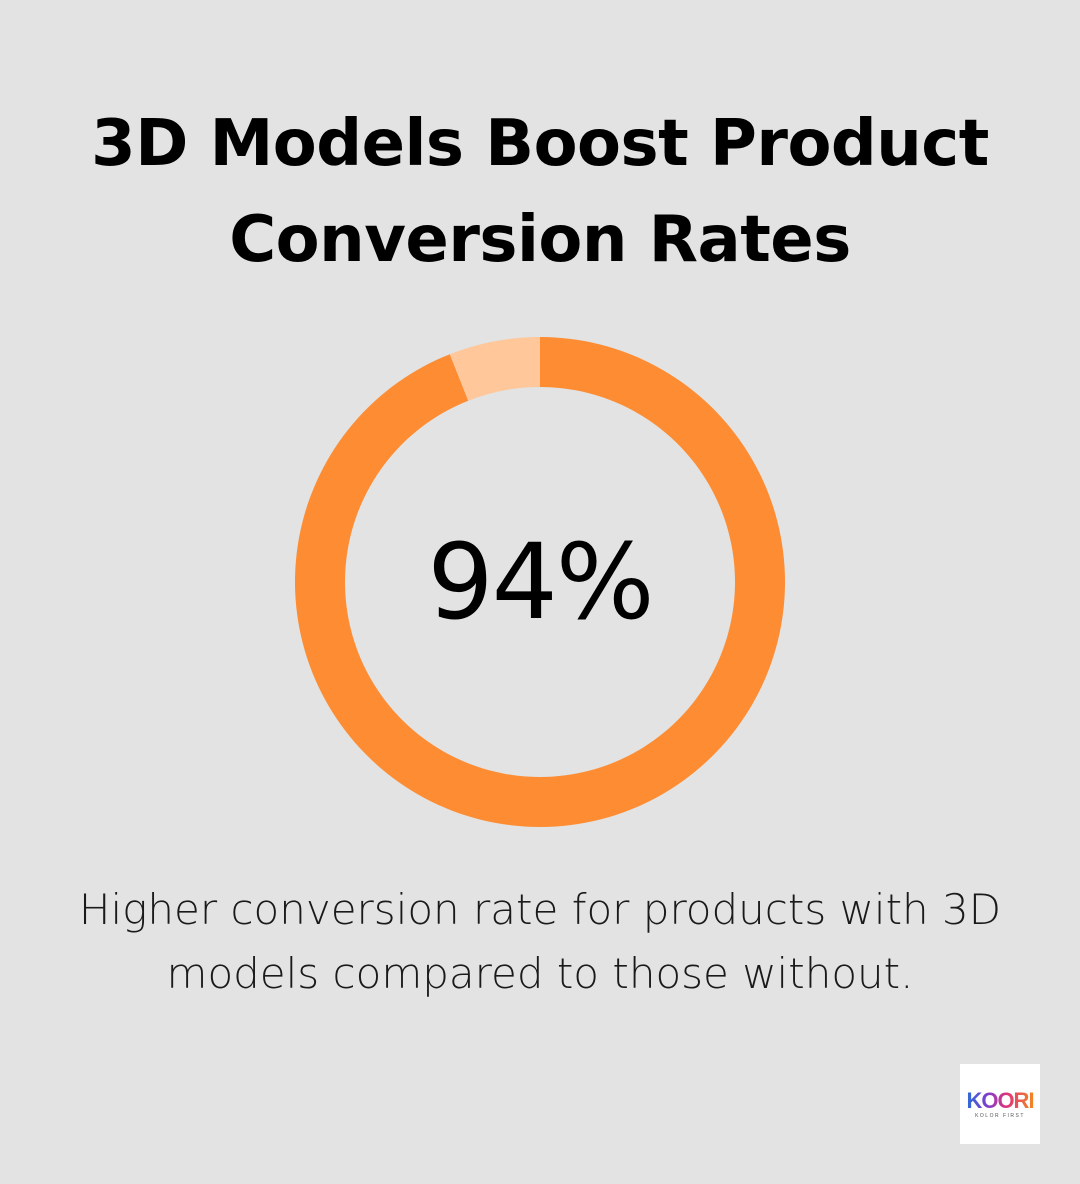 The height and width of the screenshot is (1184, 1080). I want to click on donut-slice-remainder, so click(494, 369).